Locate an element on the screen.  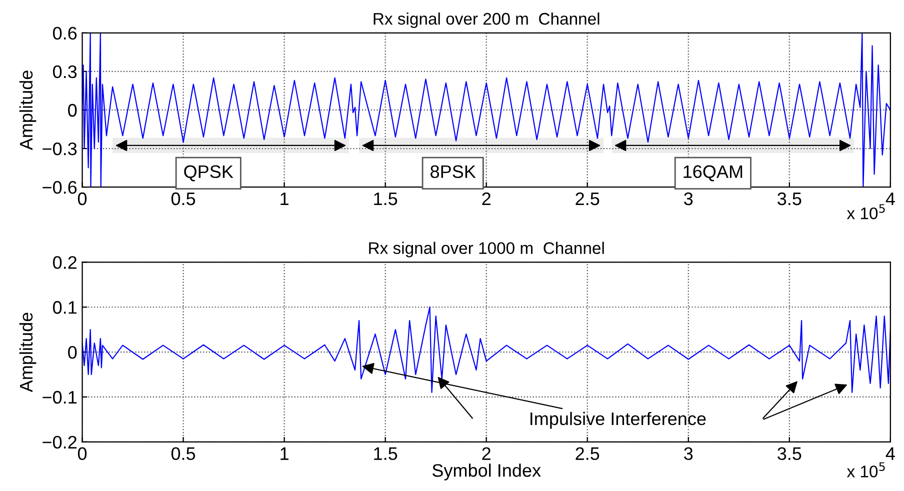
y-tick-label: 0.1 is located at coordinates (65, 307).